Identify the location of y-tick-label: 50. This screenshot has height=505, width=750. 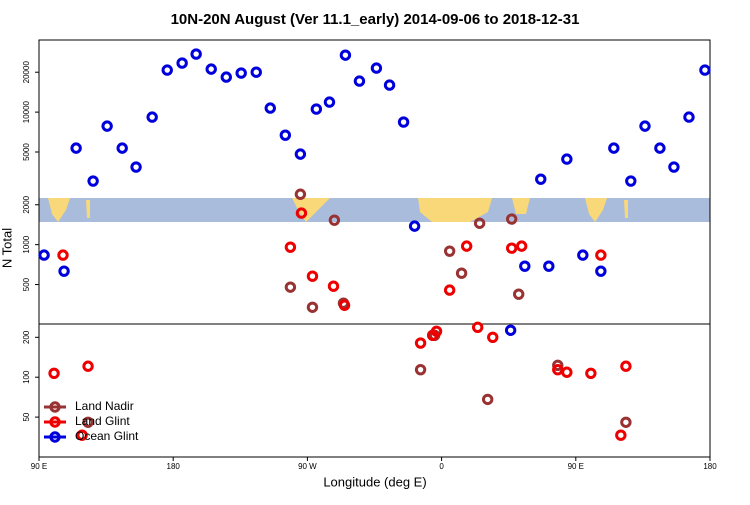
(26, 416).